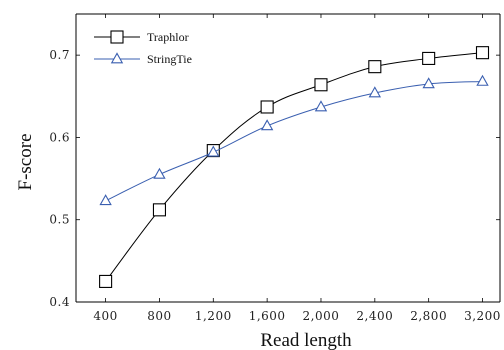  I want to click on legend-label: Traphlor, so click(168, 37).